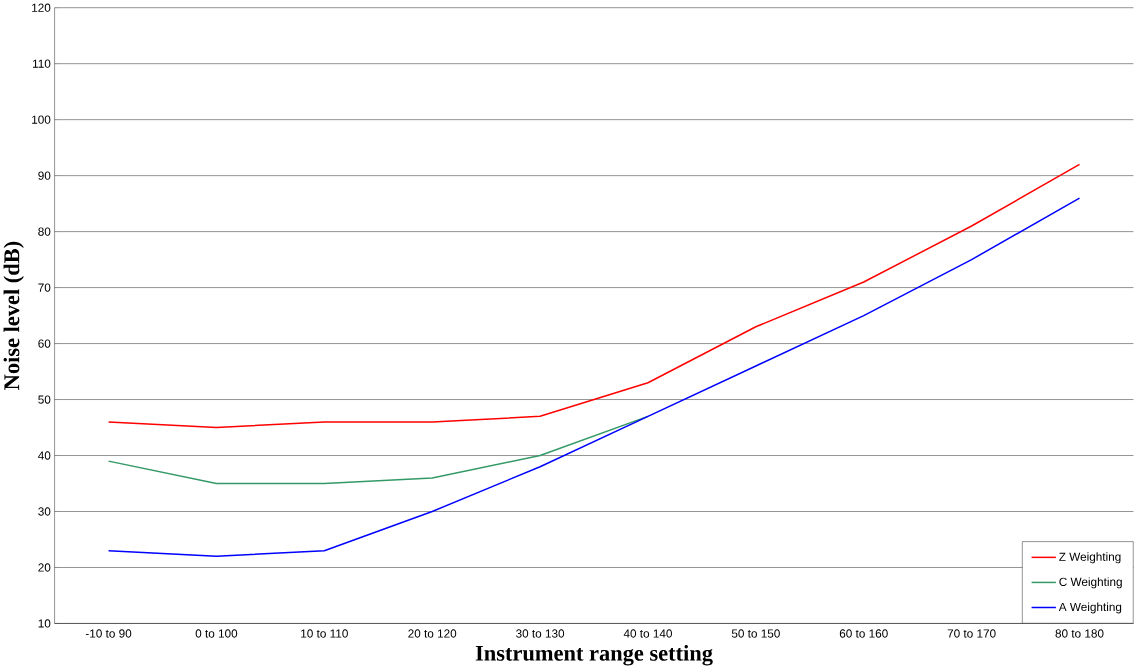 The height and width of the screenshot is (669, 1137). I want to click on y-tick-label: 110, so click(41, 63).